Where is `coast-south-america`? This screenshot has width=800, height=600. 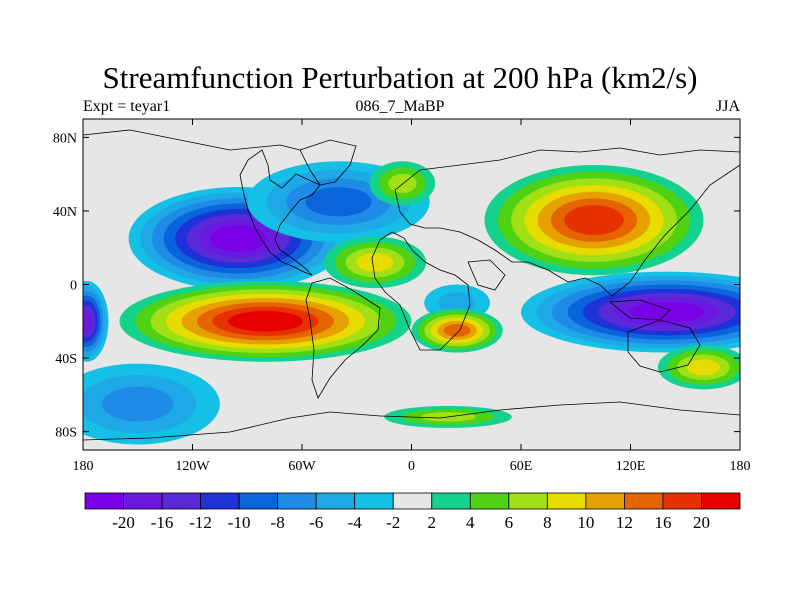 coast-south-america is located at coordinates (343, 338).